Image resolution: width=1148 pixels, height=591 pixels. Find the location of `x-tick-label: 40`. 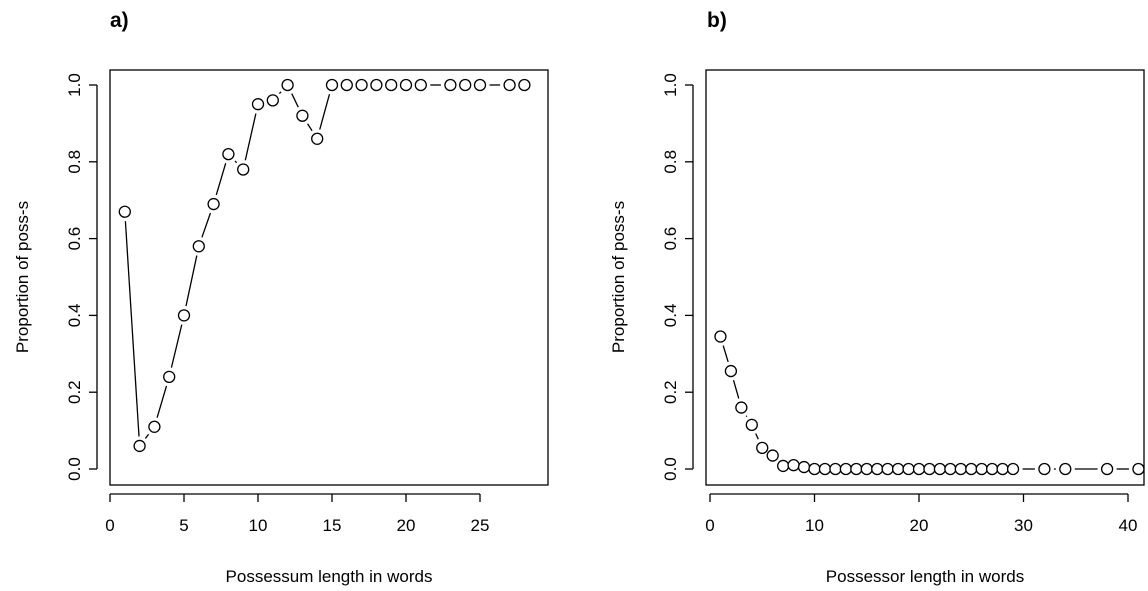

x-tick-label: 40 is located at coordinates (1128, 525).